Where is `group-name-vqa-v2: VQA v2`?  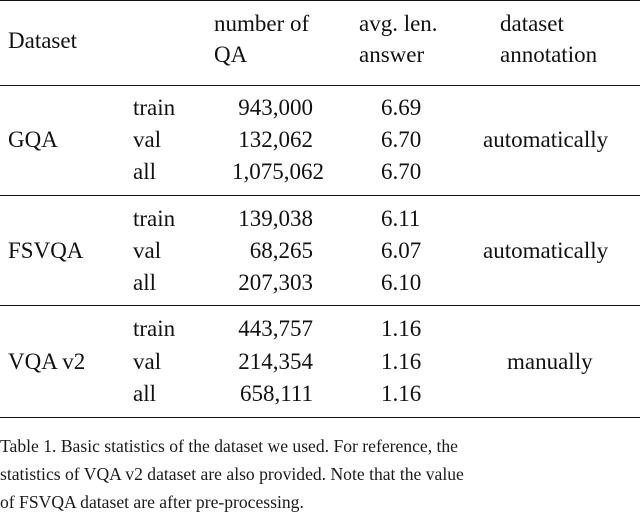 group-name-vqa-v2: VQA v2 is located at coordinates (47, 361).